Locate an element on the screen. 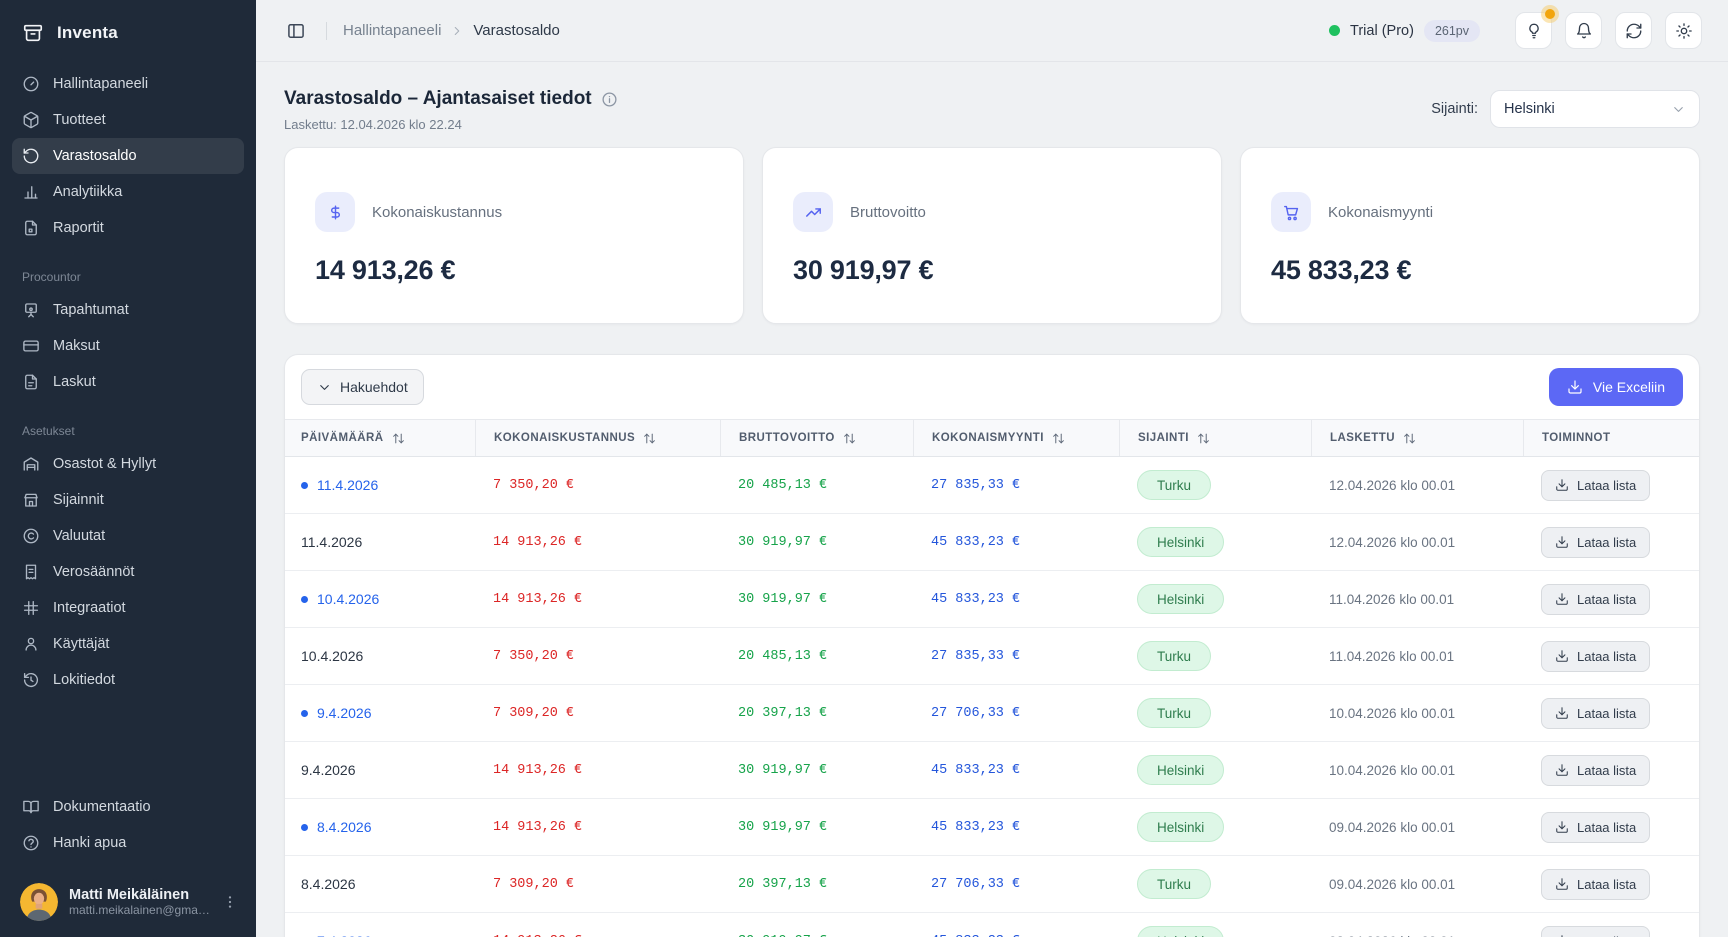 The image size is (1728, 937). user-icon is located at coordinates (31, 644).